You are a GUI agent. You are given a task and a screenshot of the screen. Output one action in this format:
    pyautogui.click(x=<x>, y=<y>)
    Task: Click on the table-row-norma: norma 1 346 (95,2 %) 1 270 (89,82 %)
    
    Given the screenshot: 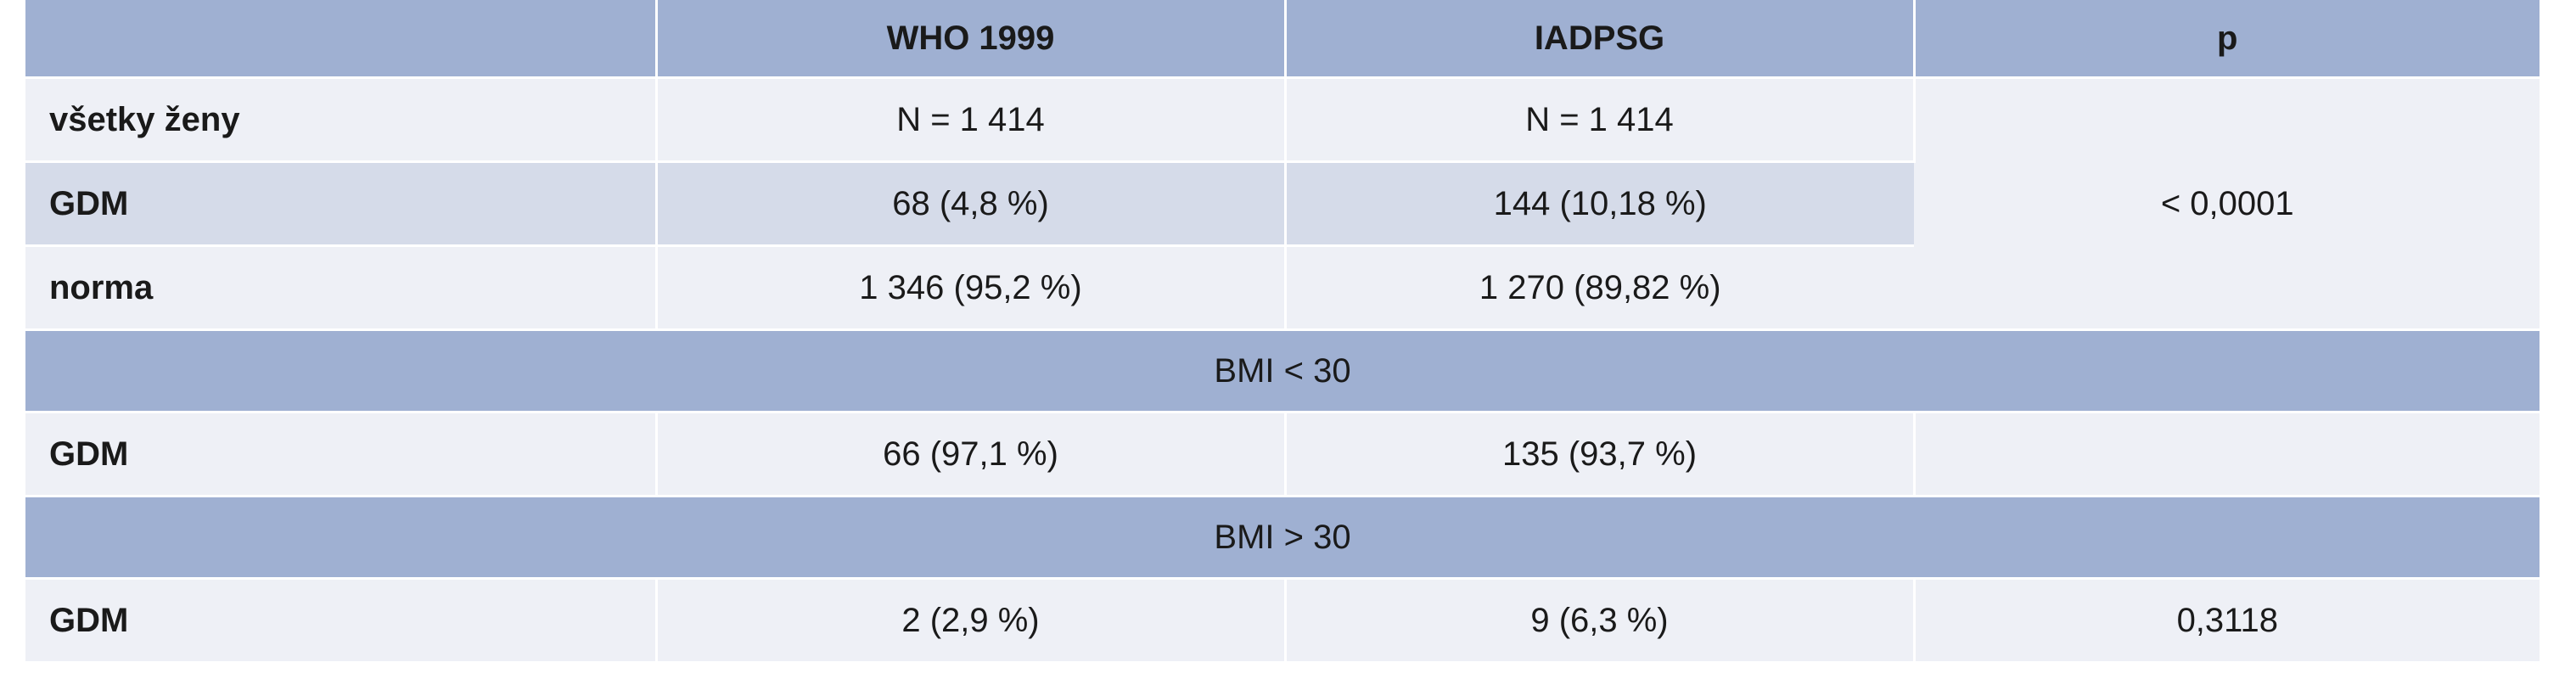 What is the action you would take?
    pyautogui.click(x=1282, y=288)
    